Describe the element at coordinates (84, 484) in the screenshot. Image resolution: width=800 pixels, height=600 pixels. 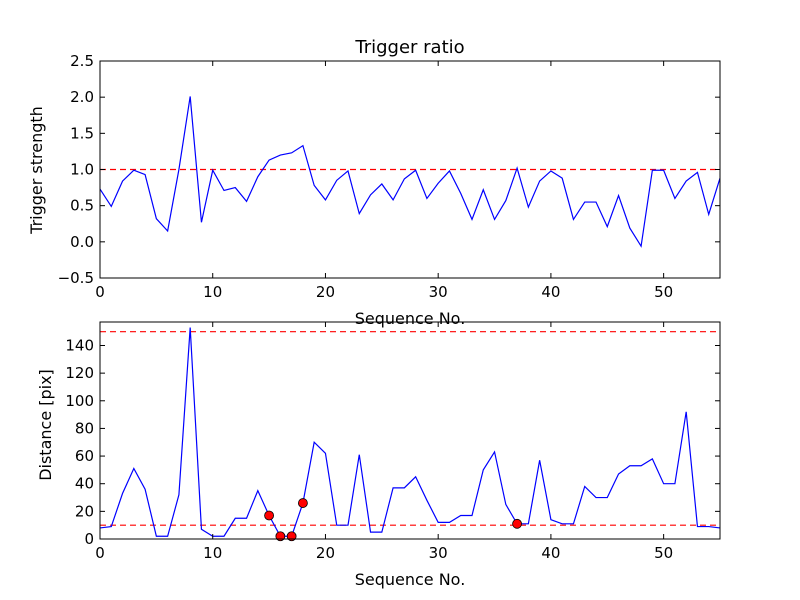
I see `distance-y-tick-label: 40` at that location.